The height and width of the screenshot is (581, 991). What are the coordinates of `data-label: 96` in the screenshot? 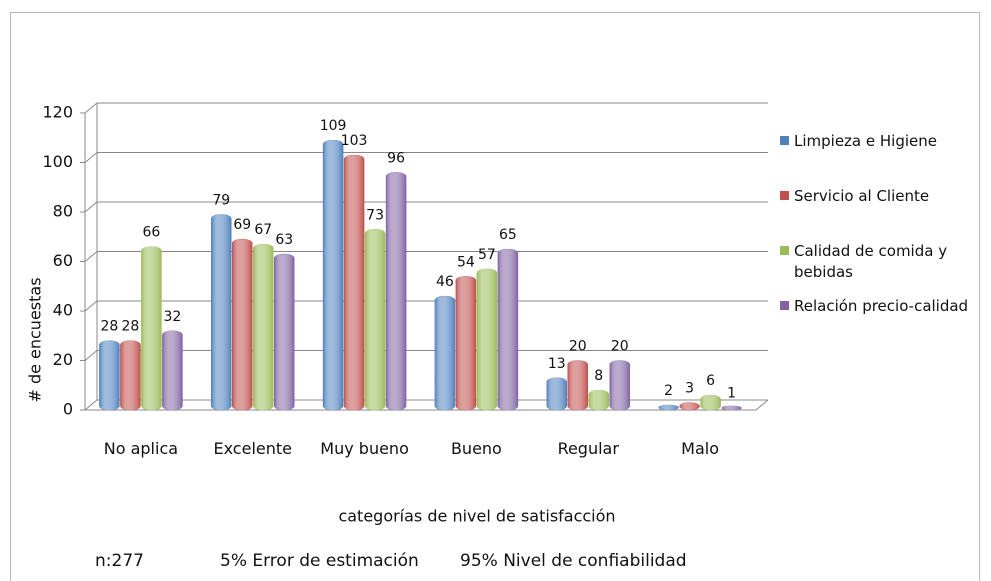 It's located at (396, 158).